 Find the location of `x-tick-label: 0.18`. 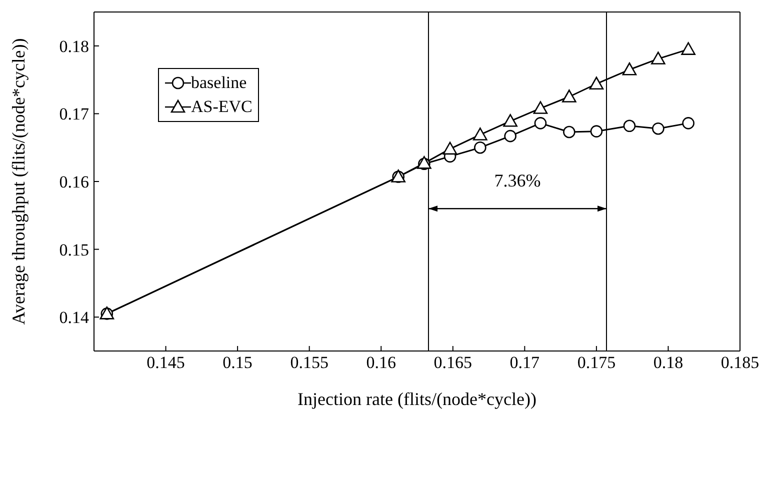

x-tick-label: 0.18 is located at coordinates (668, 362).